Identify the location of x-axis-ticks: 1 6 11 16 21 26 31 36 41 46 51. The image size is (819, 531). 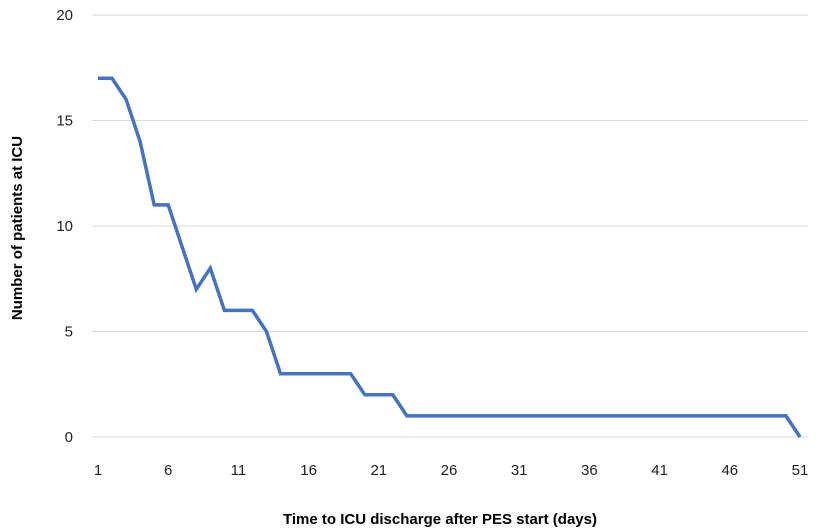
(451, 470).